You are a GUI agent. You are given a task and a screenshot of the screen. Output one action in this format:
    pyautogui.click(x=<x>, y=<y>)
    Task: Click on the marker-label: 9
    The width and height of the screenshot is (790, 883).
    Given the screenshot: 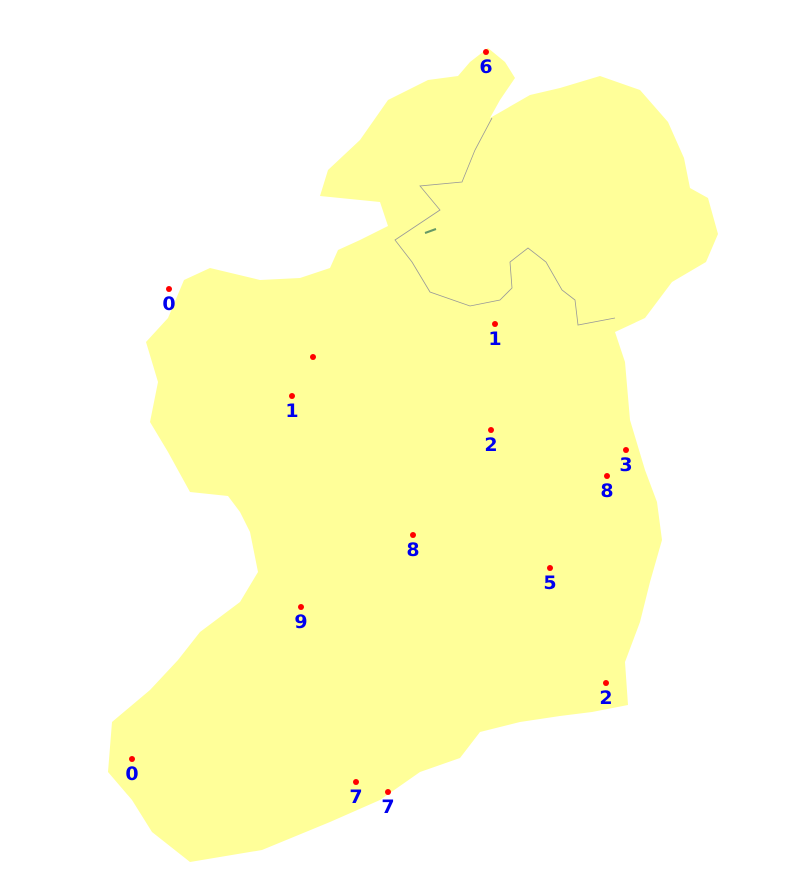 What is the action you would take?
    pyautogui.click(x=300, y=622)
    